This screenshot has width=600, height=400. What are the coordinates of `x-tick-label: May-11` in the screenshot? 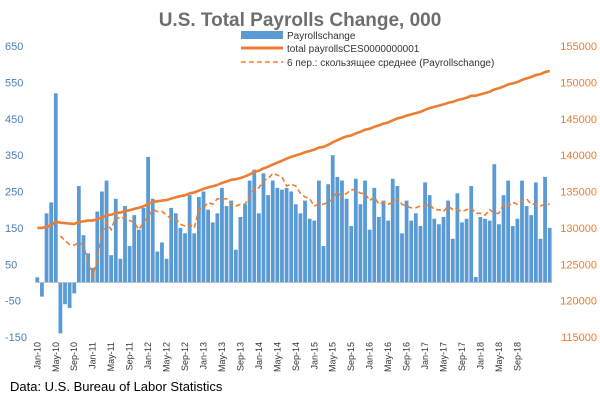 It's located at (111, 356).